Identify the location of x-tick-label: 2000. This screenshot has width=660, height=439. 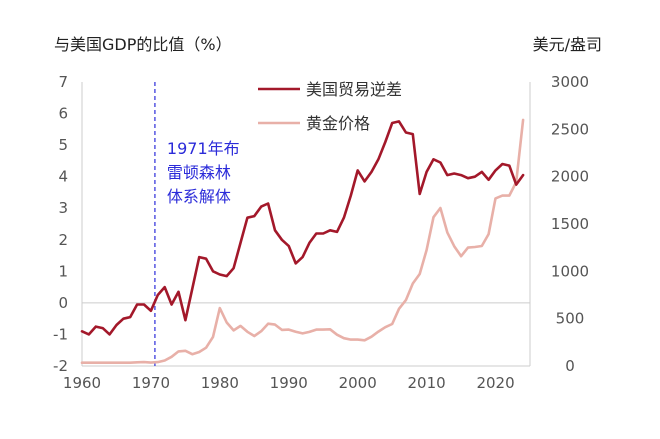
(358, 383).